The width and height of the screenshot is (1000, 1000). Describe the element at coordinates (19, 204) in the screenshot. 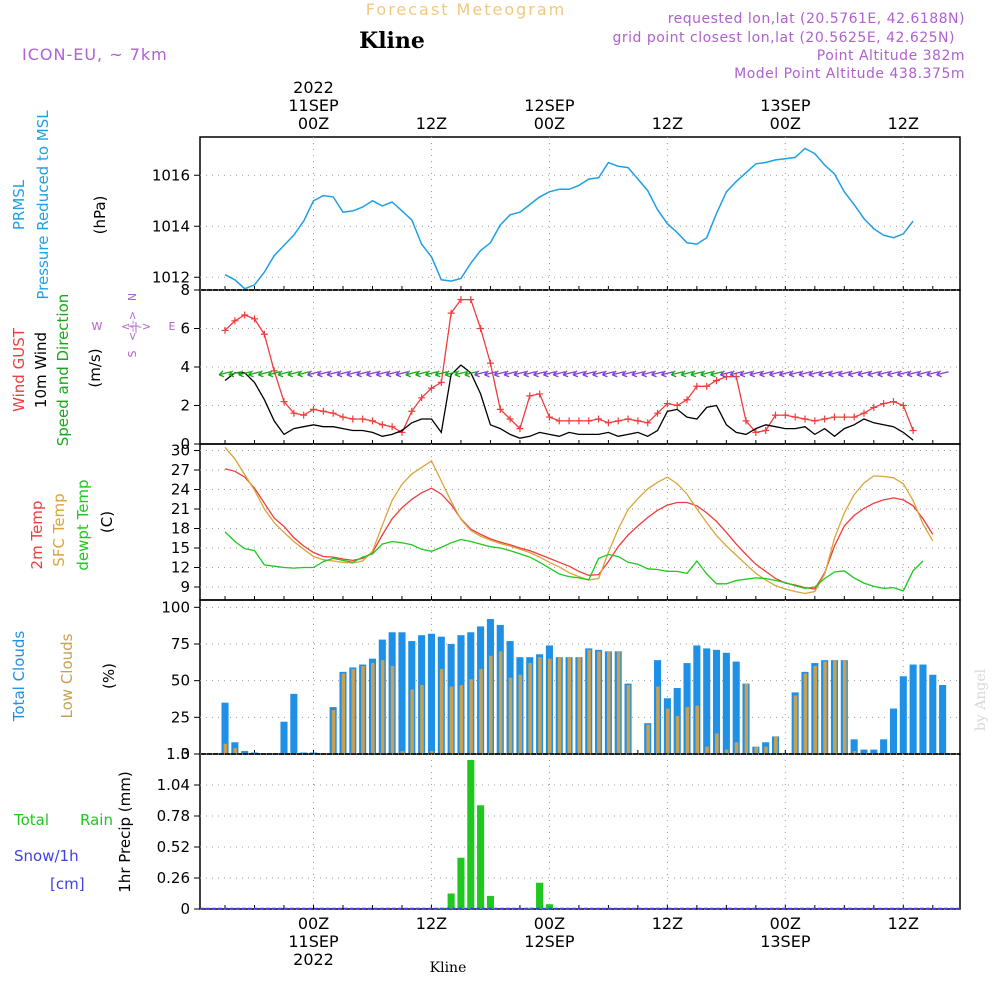

I see `pressure-label-1: PRMSL` at that location.